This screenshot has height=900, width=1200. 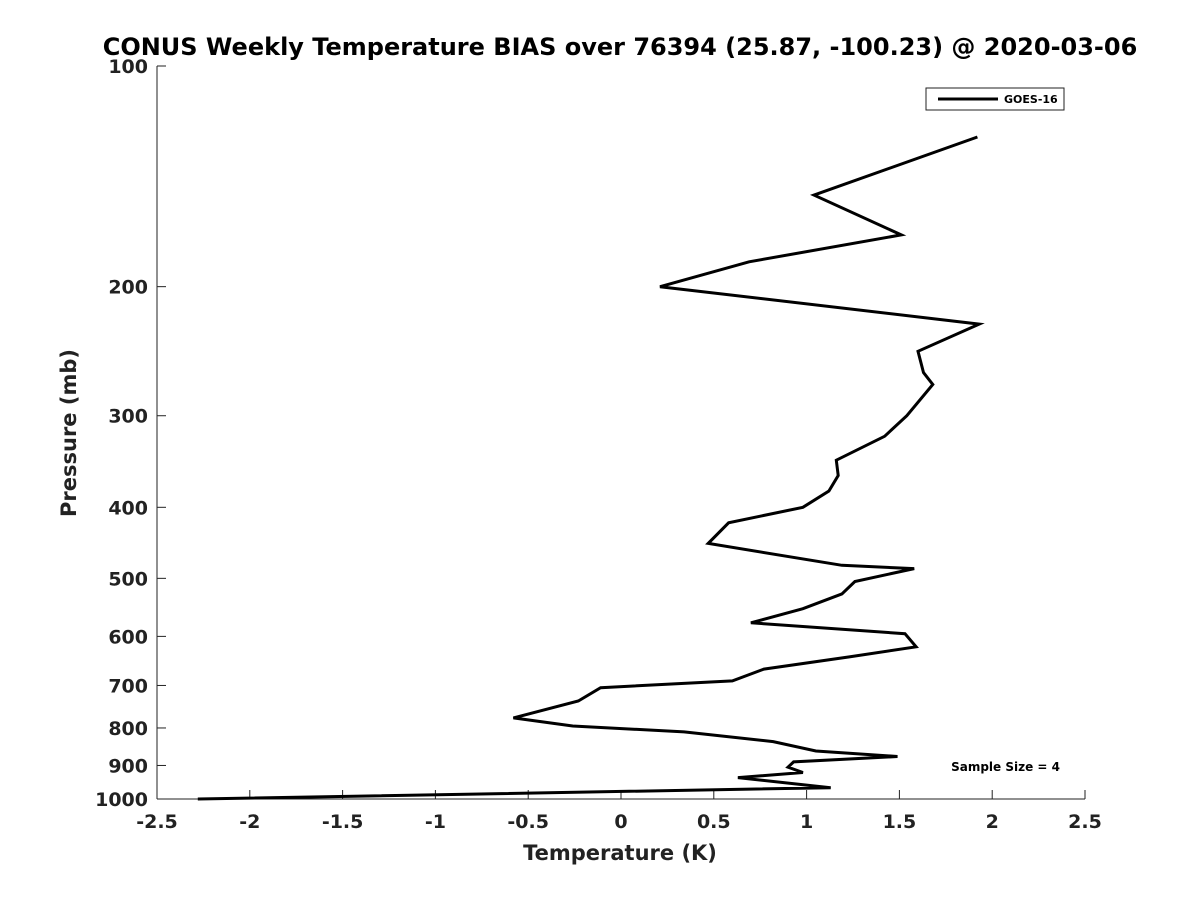 What do you see at coordinates (249, 822) in the screenshot?
I see `x-tick-label: -2` at bounding box center [249, 822].